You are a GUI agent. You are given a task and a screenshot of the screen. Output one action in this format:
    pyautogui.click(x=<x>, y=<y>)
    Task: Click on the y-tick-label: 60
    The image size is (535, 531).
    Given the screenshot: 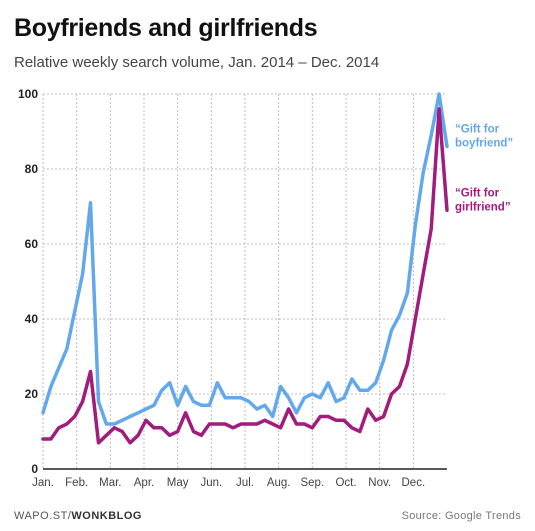 What is the action you would take?
    pyautogui.click(x=32, y=244)
    